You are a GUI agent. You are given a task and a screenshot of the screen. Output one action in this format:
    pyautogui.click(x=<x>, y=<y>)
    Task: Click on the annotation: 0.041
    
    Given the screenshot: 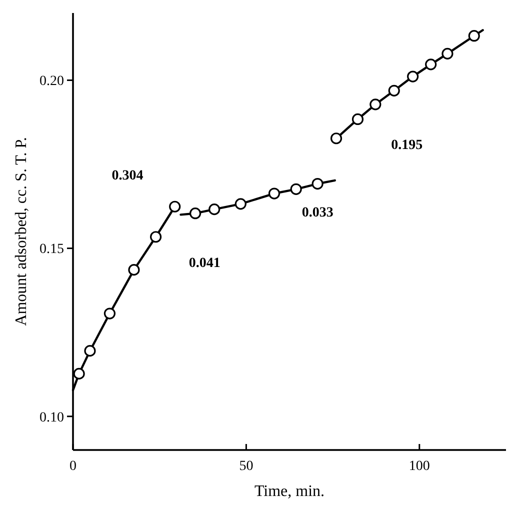 What is the action you would take?
    pyautogui.click(x=204, y=263)
    